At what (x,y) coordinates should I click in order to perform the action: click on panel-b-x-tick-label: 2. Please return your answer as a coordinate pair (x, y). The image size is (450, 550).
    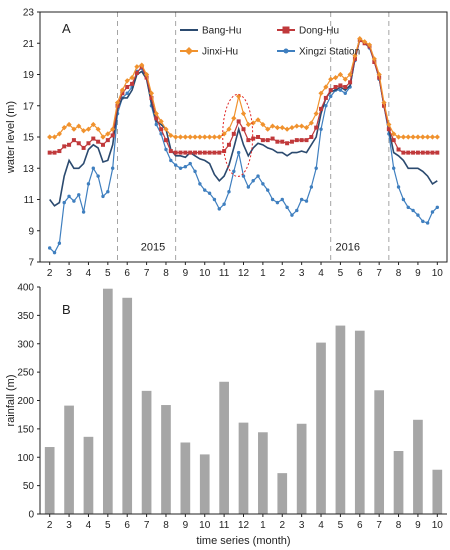
    Looking at the image, I should click on (282, 525).